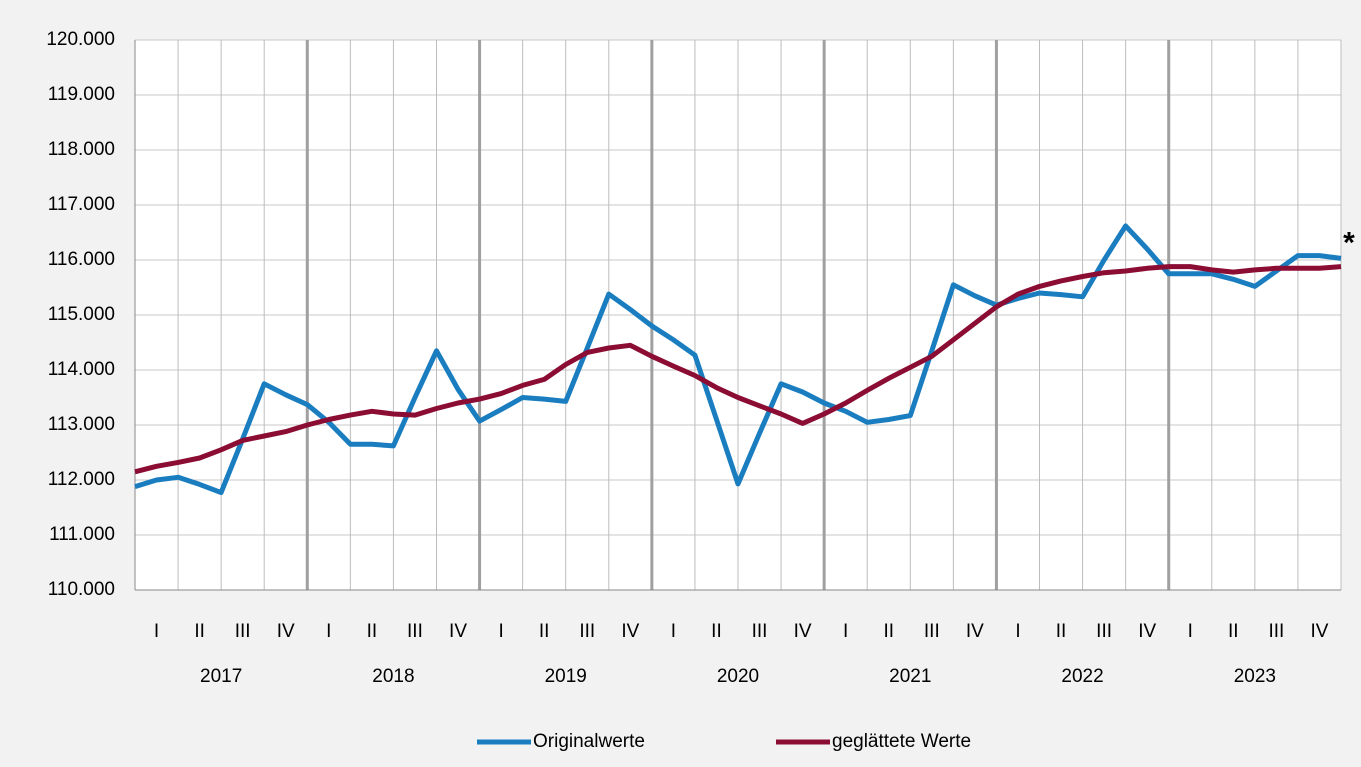 The height and width of the screenshot is (767, 1361). I want to click on legend-label: Originalwerte, so click(589, 741).